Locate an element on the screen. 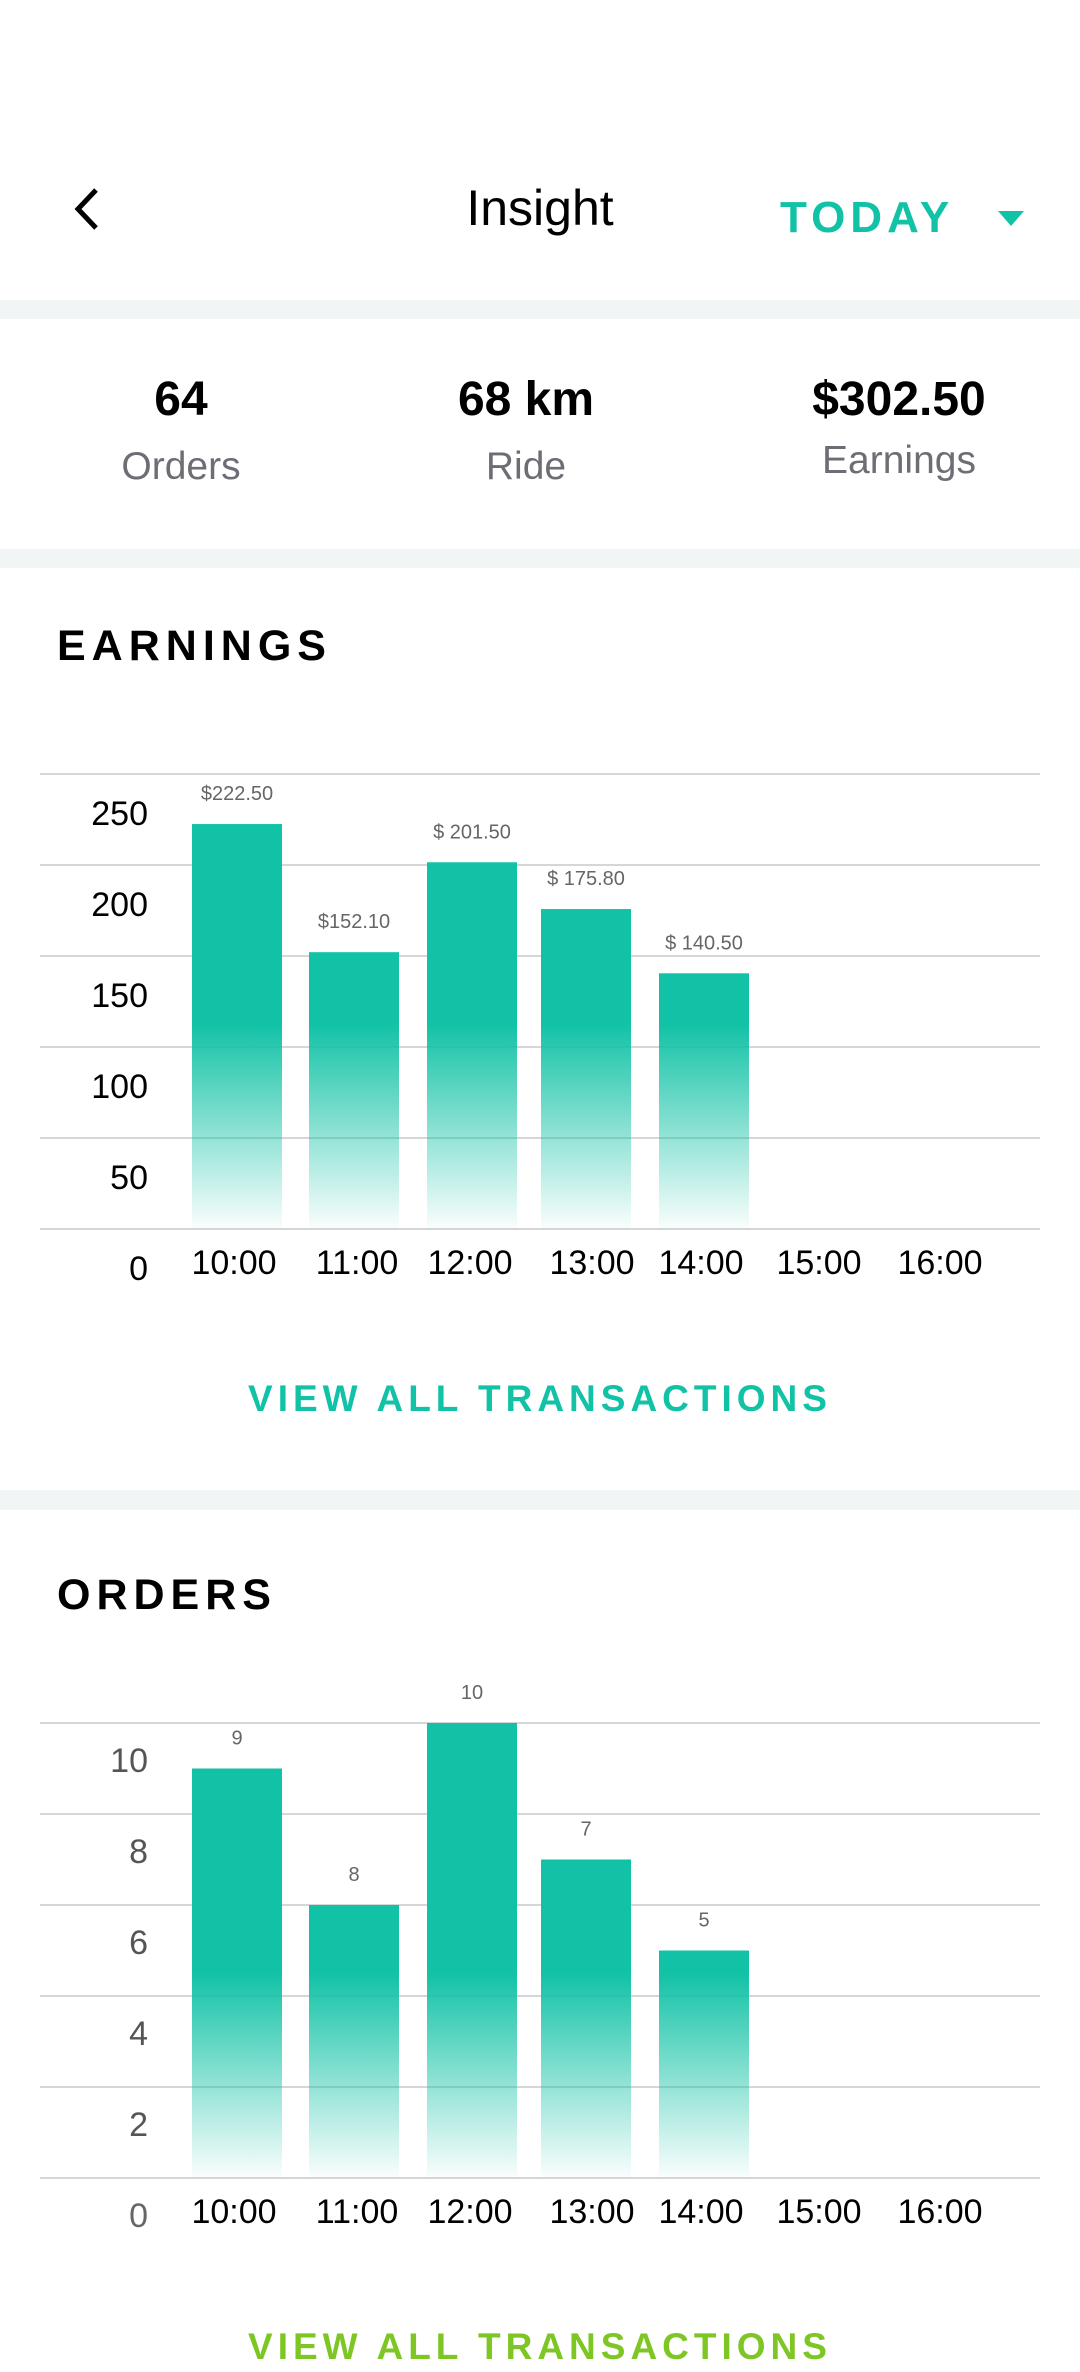  data-label: 8 is located at coordinates (353, 1875).